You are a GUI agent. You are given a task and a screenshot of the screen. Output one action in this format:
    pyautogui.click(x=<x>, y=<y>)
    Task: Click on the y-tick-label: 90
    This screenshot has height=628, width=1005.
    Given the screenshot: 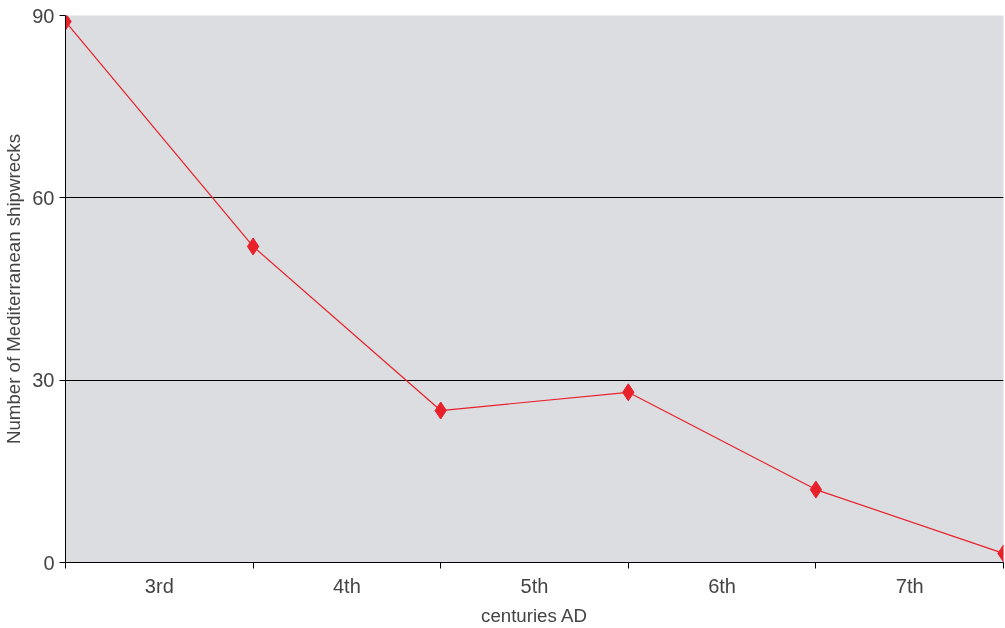 What is the action you would take?
    pyautogui.click(x=43, y=15)
    